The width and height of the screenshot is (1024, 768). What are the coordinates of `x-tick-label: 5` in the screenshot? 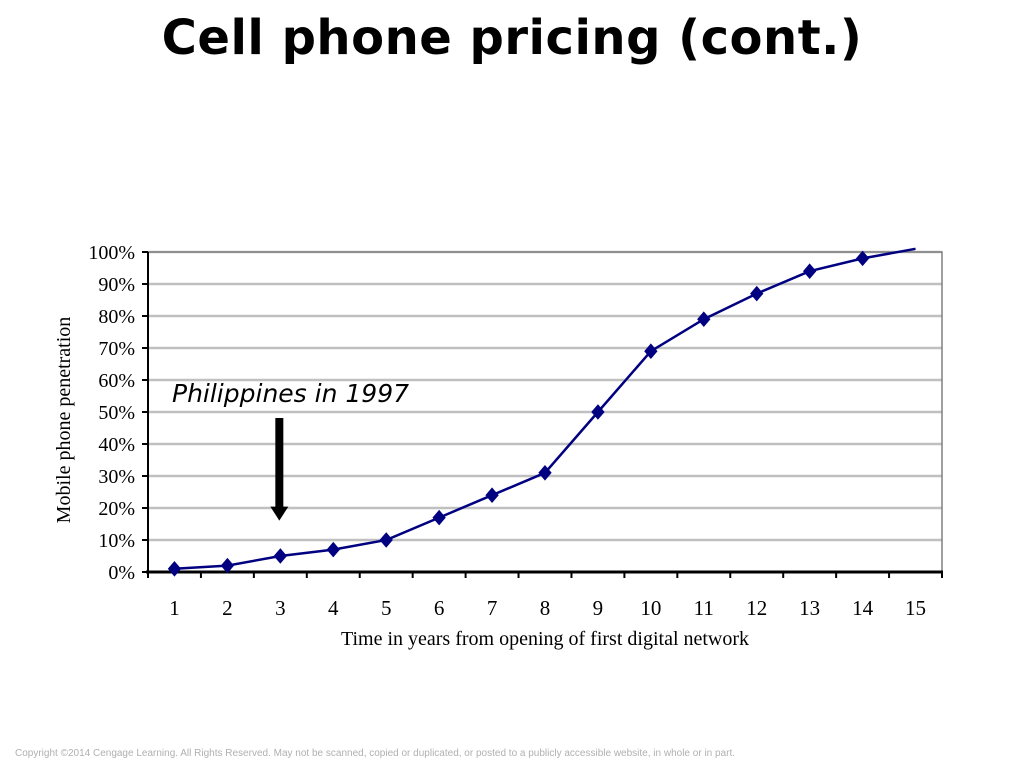 It's located at (386, 608).